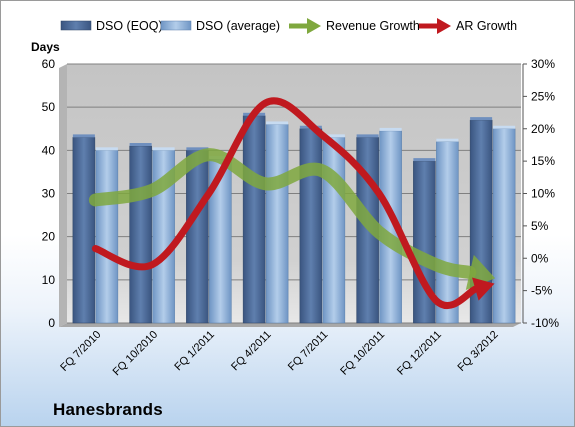  Describe the element at coordinates (478, 351) in the screenshot. I see `x-tick-label: FQ 3/2012` at that location.